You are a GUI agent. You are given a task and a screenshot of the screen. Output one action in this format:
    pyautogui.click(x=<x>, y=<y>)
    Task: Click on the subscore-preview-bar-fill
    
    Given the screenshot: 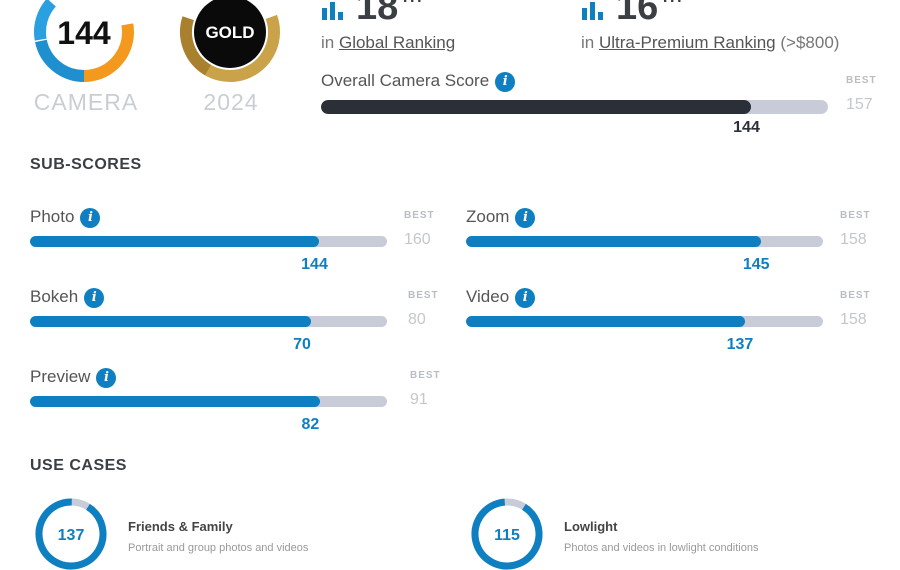 What is the action you would take?
    pyautogui.click(x=175, y=401)
    